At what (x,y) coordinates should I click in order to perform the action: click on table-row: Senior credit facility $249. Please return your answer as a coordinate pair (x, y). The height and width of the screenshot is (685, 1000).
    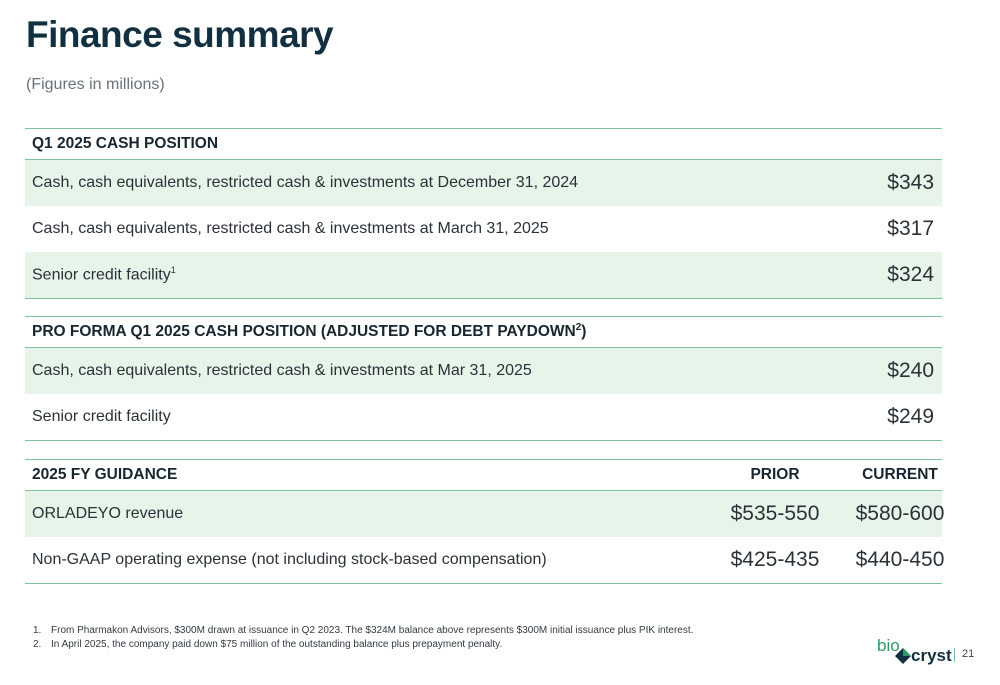
    Looking at the image, I should click on (483, 417).